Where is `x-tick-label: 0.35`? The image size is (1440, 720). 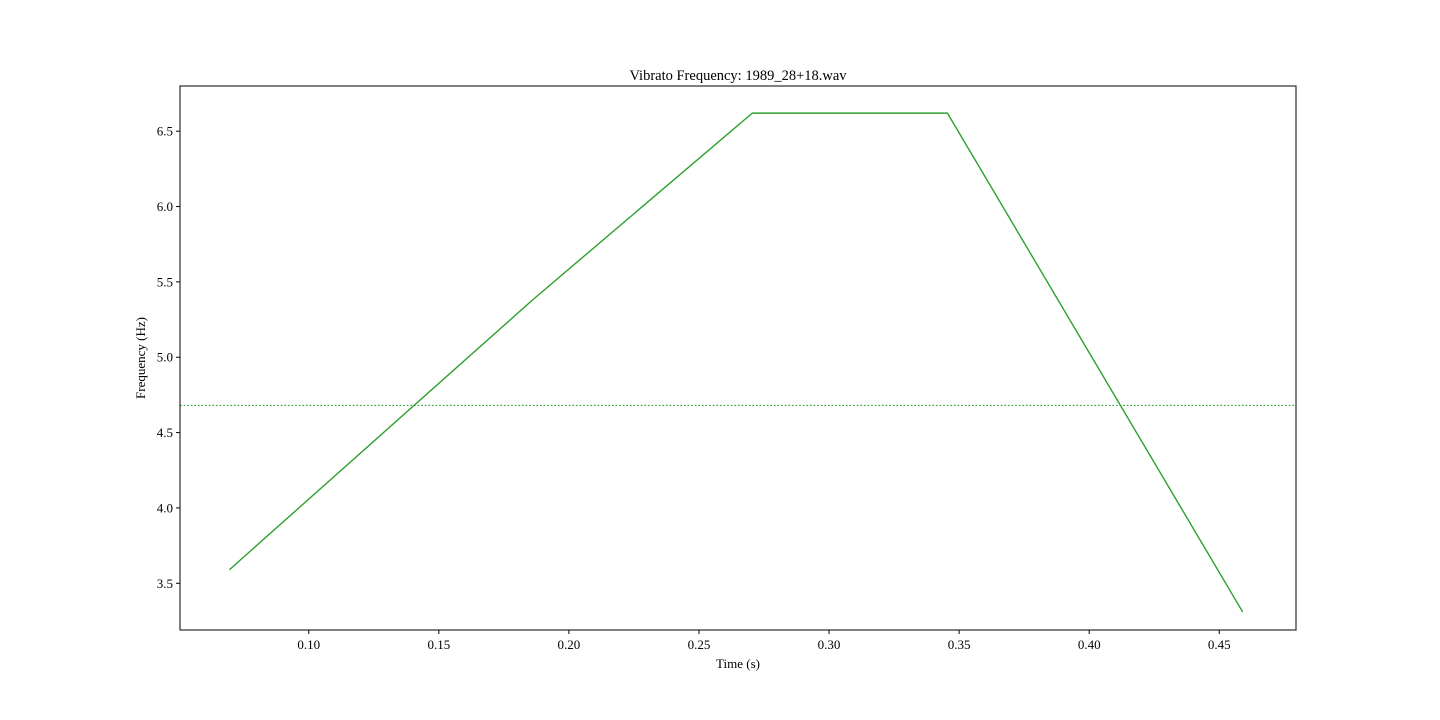 x-tick-label: 0.35 is located at coordinates (959, 644).